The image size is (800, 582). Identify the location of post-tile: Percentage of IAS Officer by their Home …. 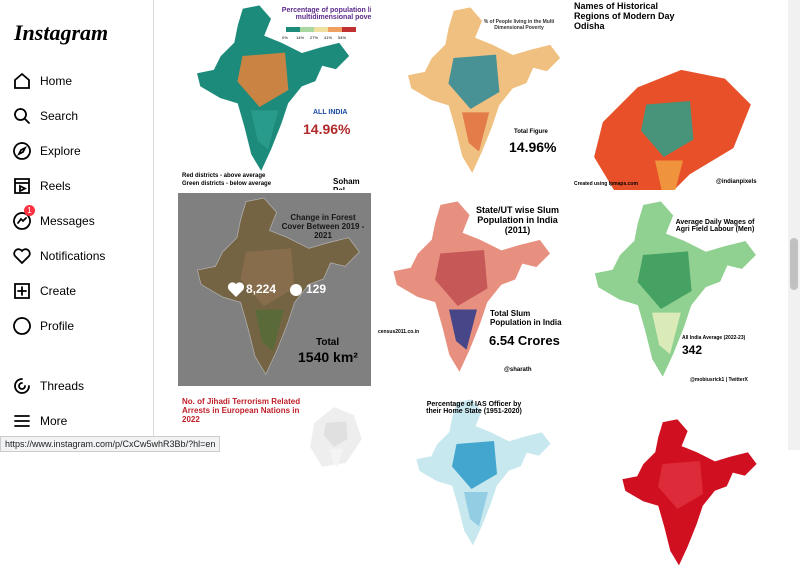
(470, 485).